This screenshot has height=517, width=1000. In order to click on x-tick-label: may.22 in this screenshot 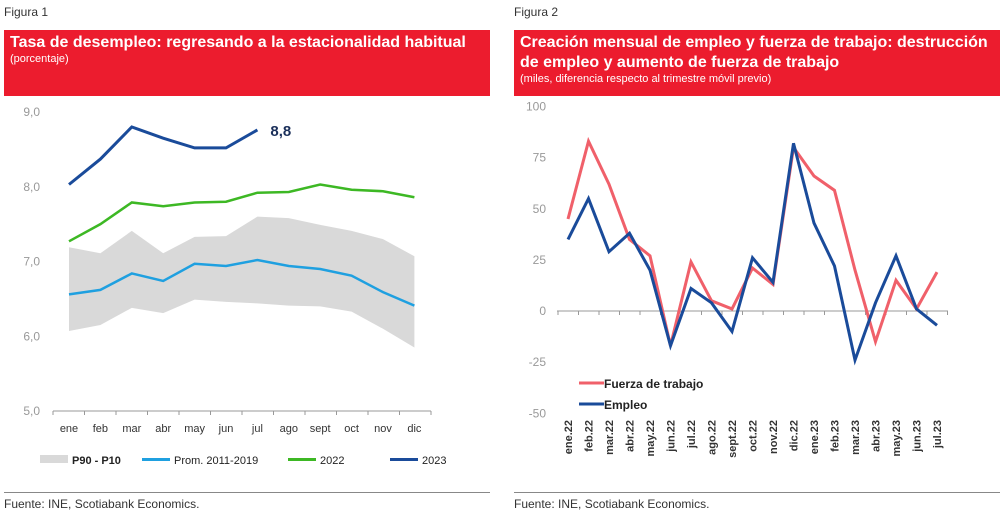, I will do `click(651, 438)`.